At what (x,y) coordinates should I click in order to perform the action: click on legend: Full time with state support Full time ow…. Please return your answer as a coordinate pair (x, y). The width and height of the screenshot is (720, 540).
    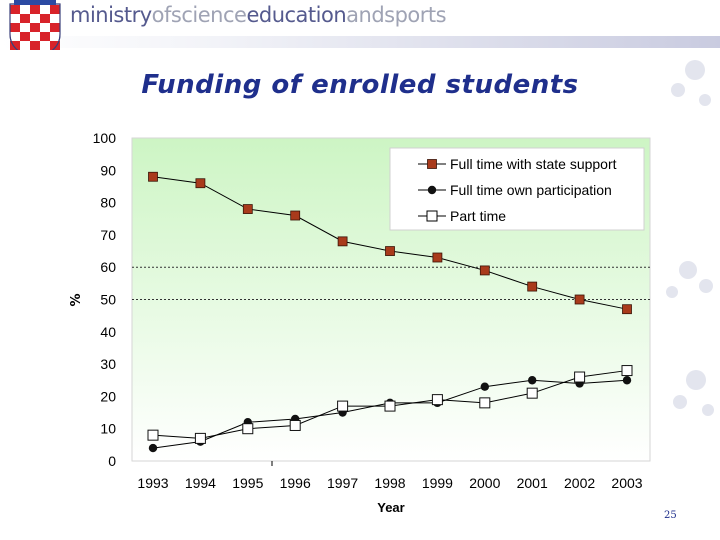
    Looking at the image, I should click on (517, 189).